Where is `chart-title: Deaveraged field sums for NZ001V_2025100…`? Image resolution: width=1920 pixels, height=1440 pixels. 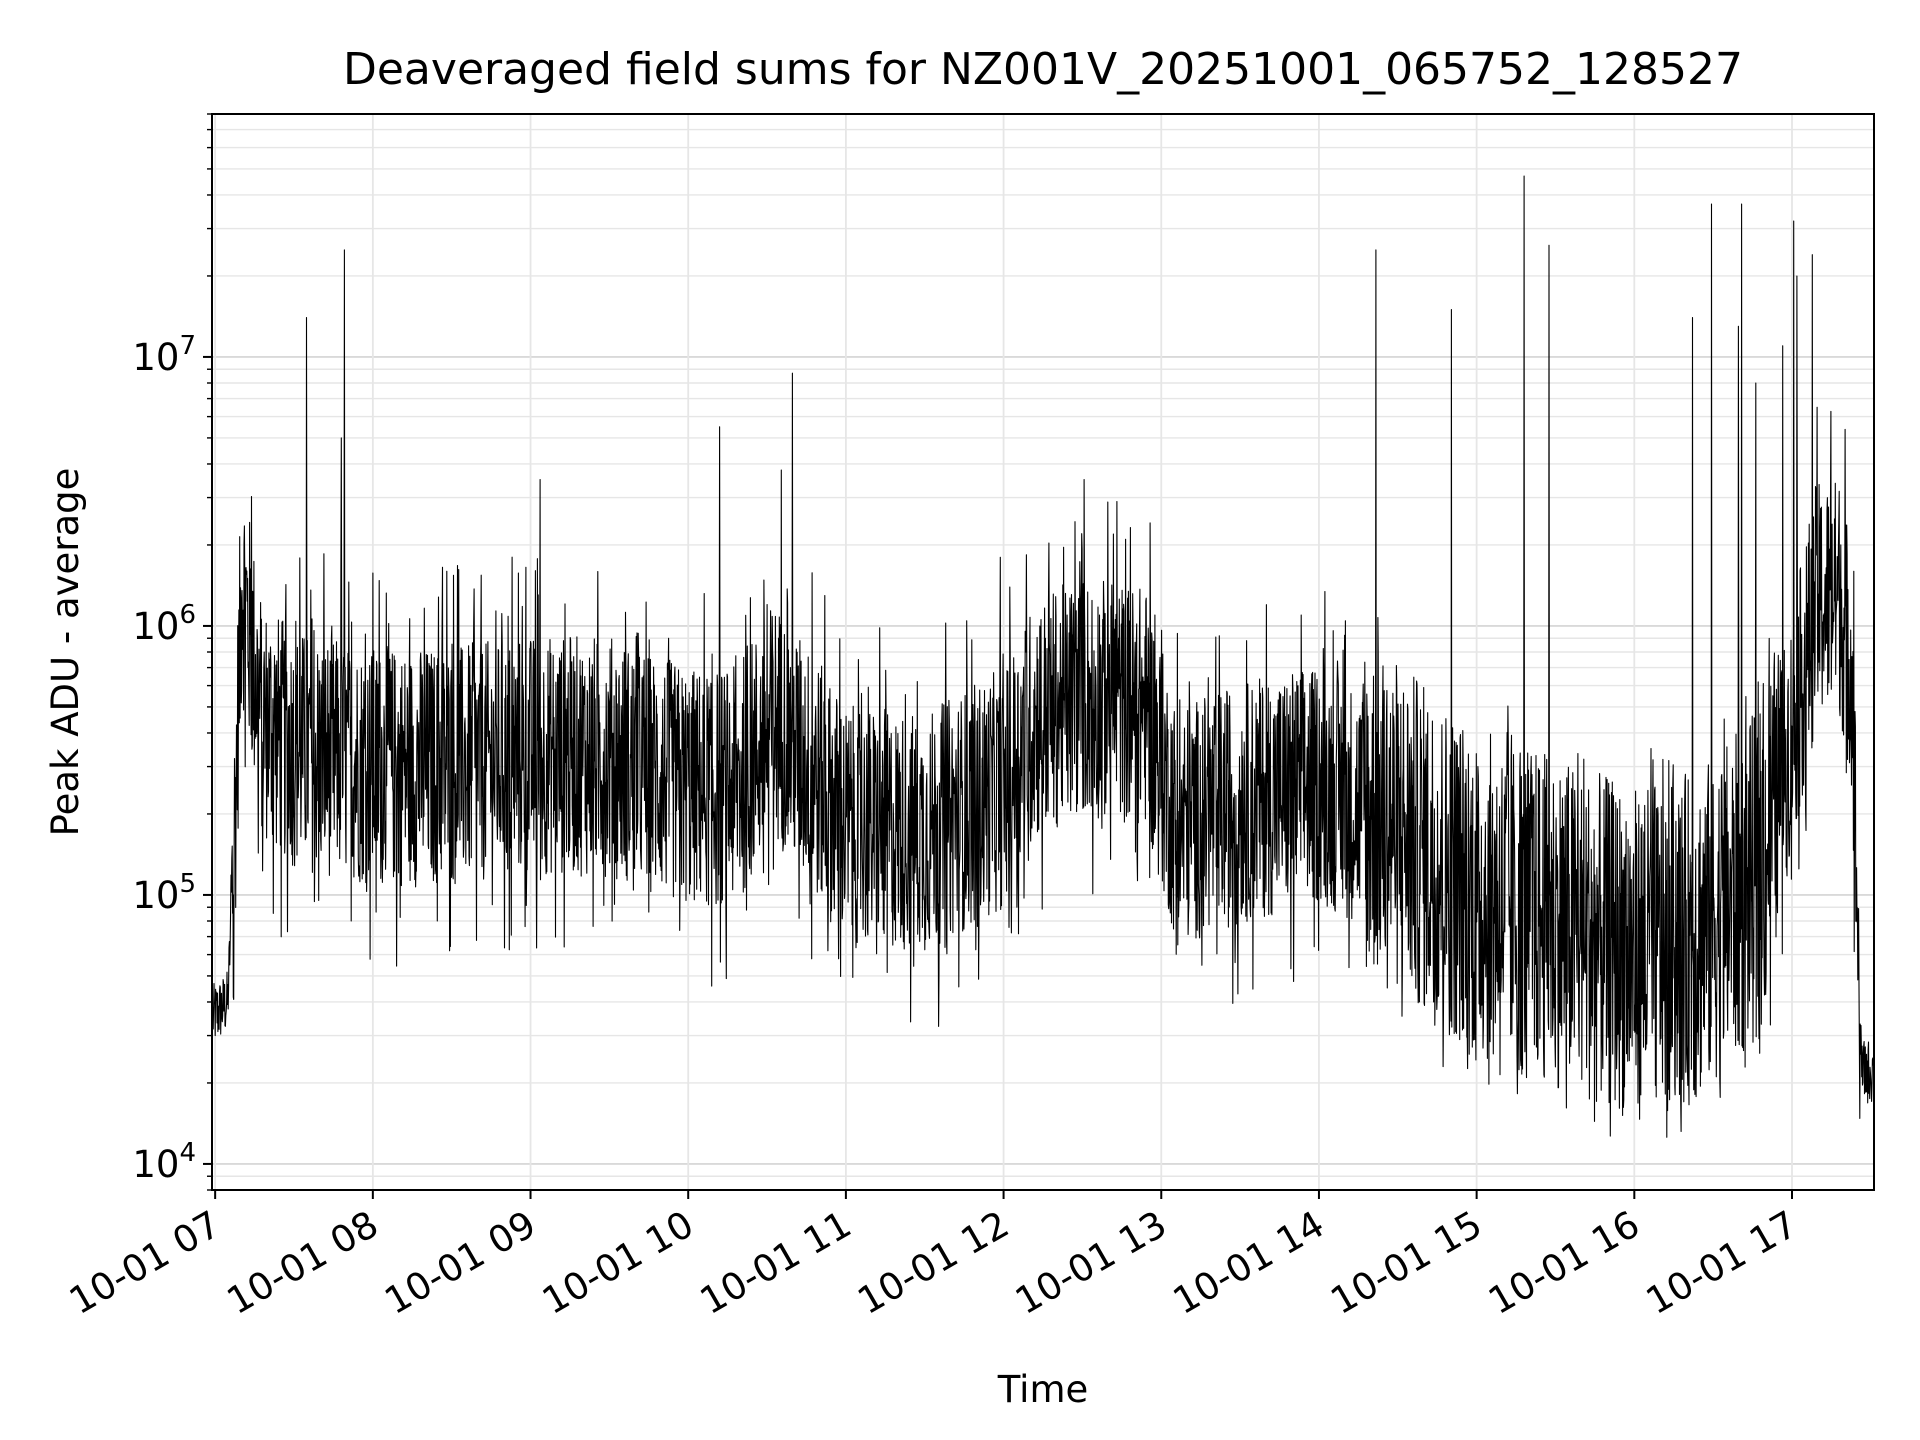 chart-title: Deaveraged field sums for NZ001V_2025100… is located at coordinates (1043, 69).